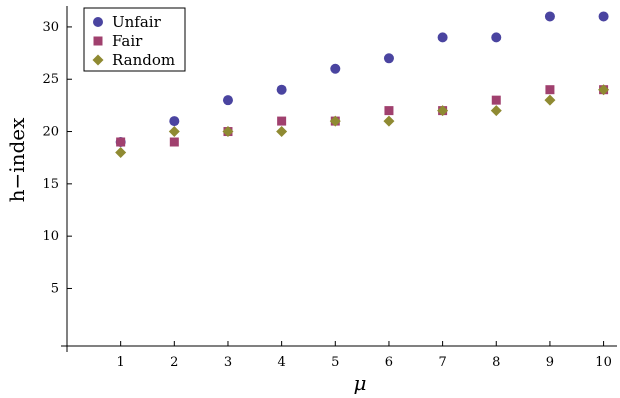 The height and width of the screenshot is (398, 620). What do you see at coordinates (362, 116) in the screenshot?
I see `series-fair` at bounding box center [362, 116].